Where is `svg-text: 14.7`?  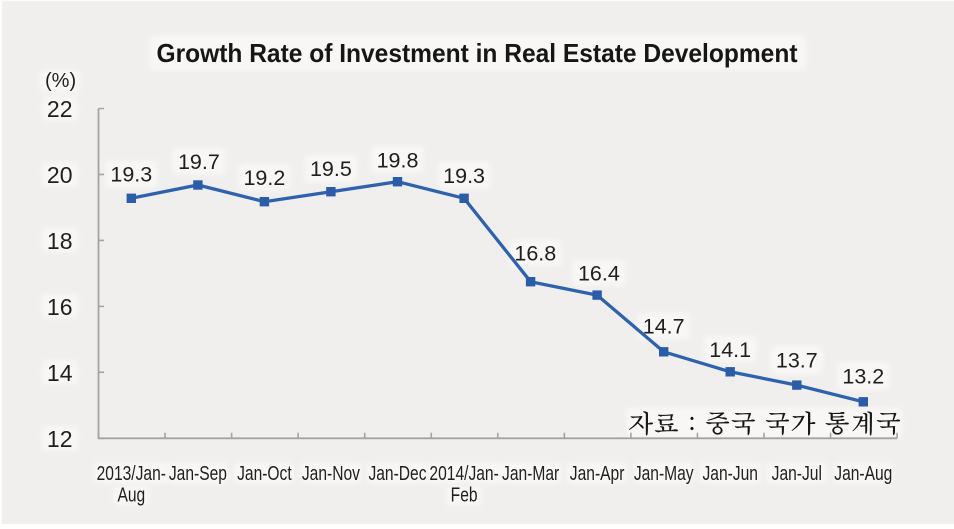
svg-text: 14.7 is located at coordinates (664, 327).